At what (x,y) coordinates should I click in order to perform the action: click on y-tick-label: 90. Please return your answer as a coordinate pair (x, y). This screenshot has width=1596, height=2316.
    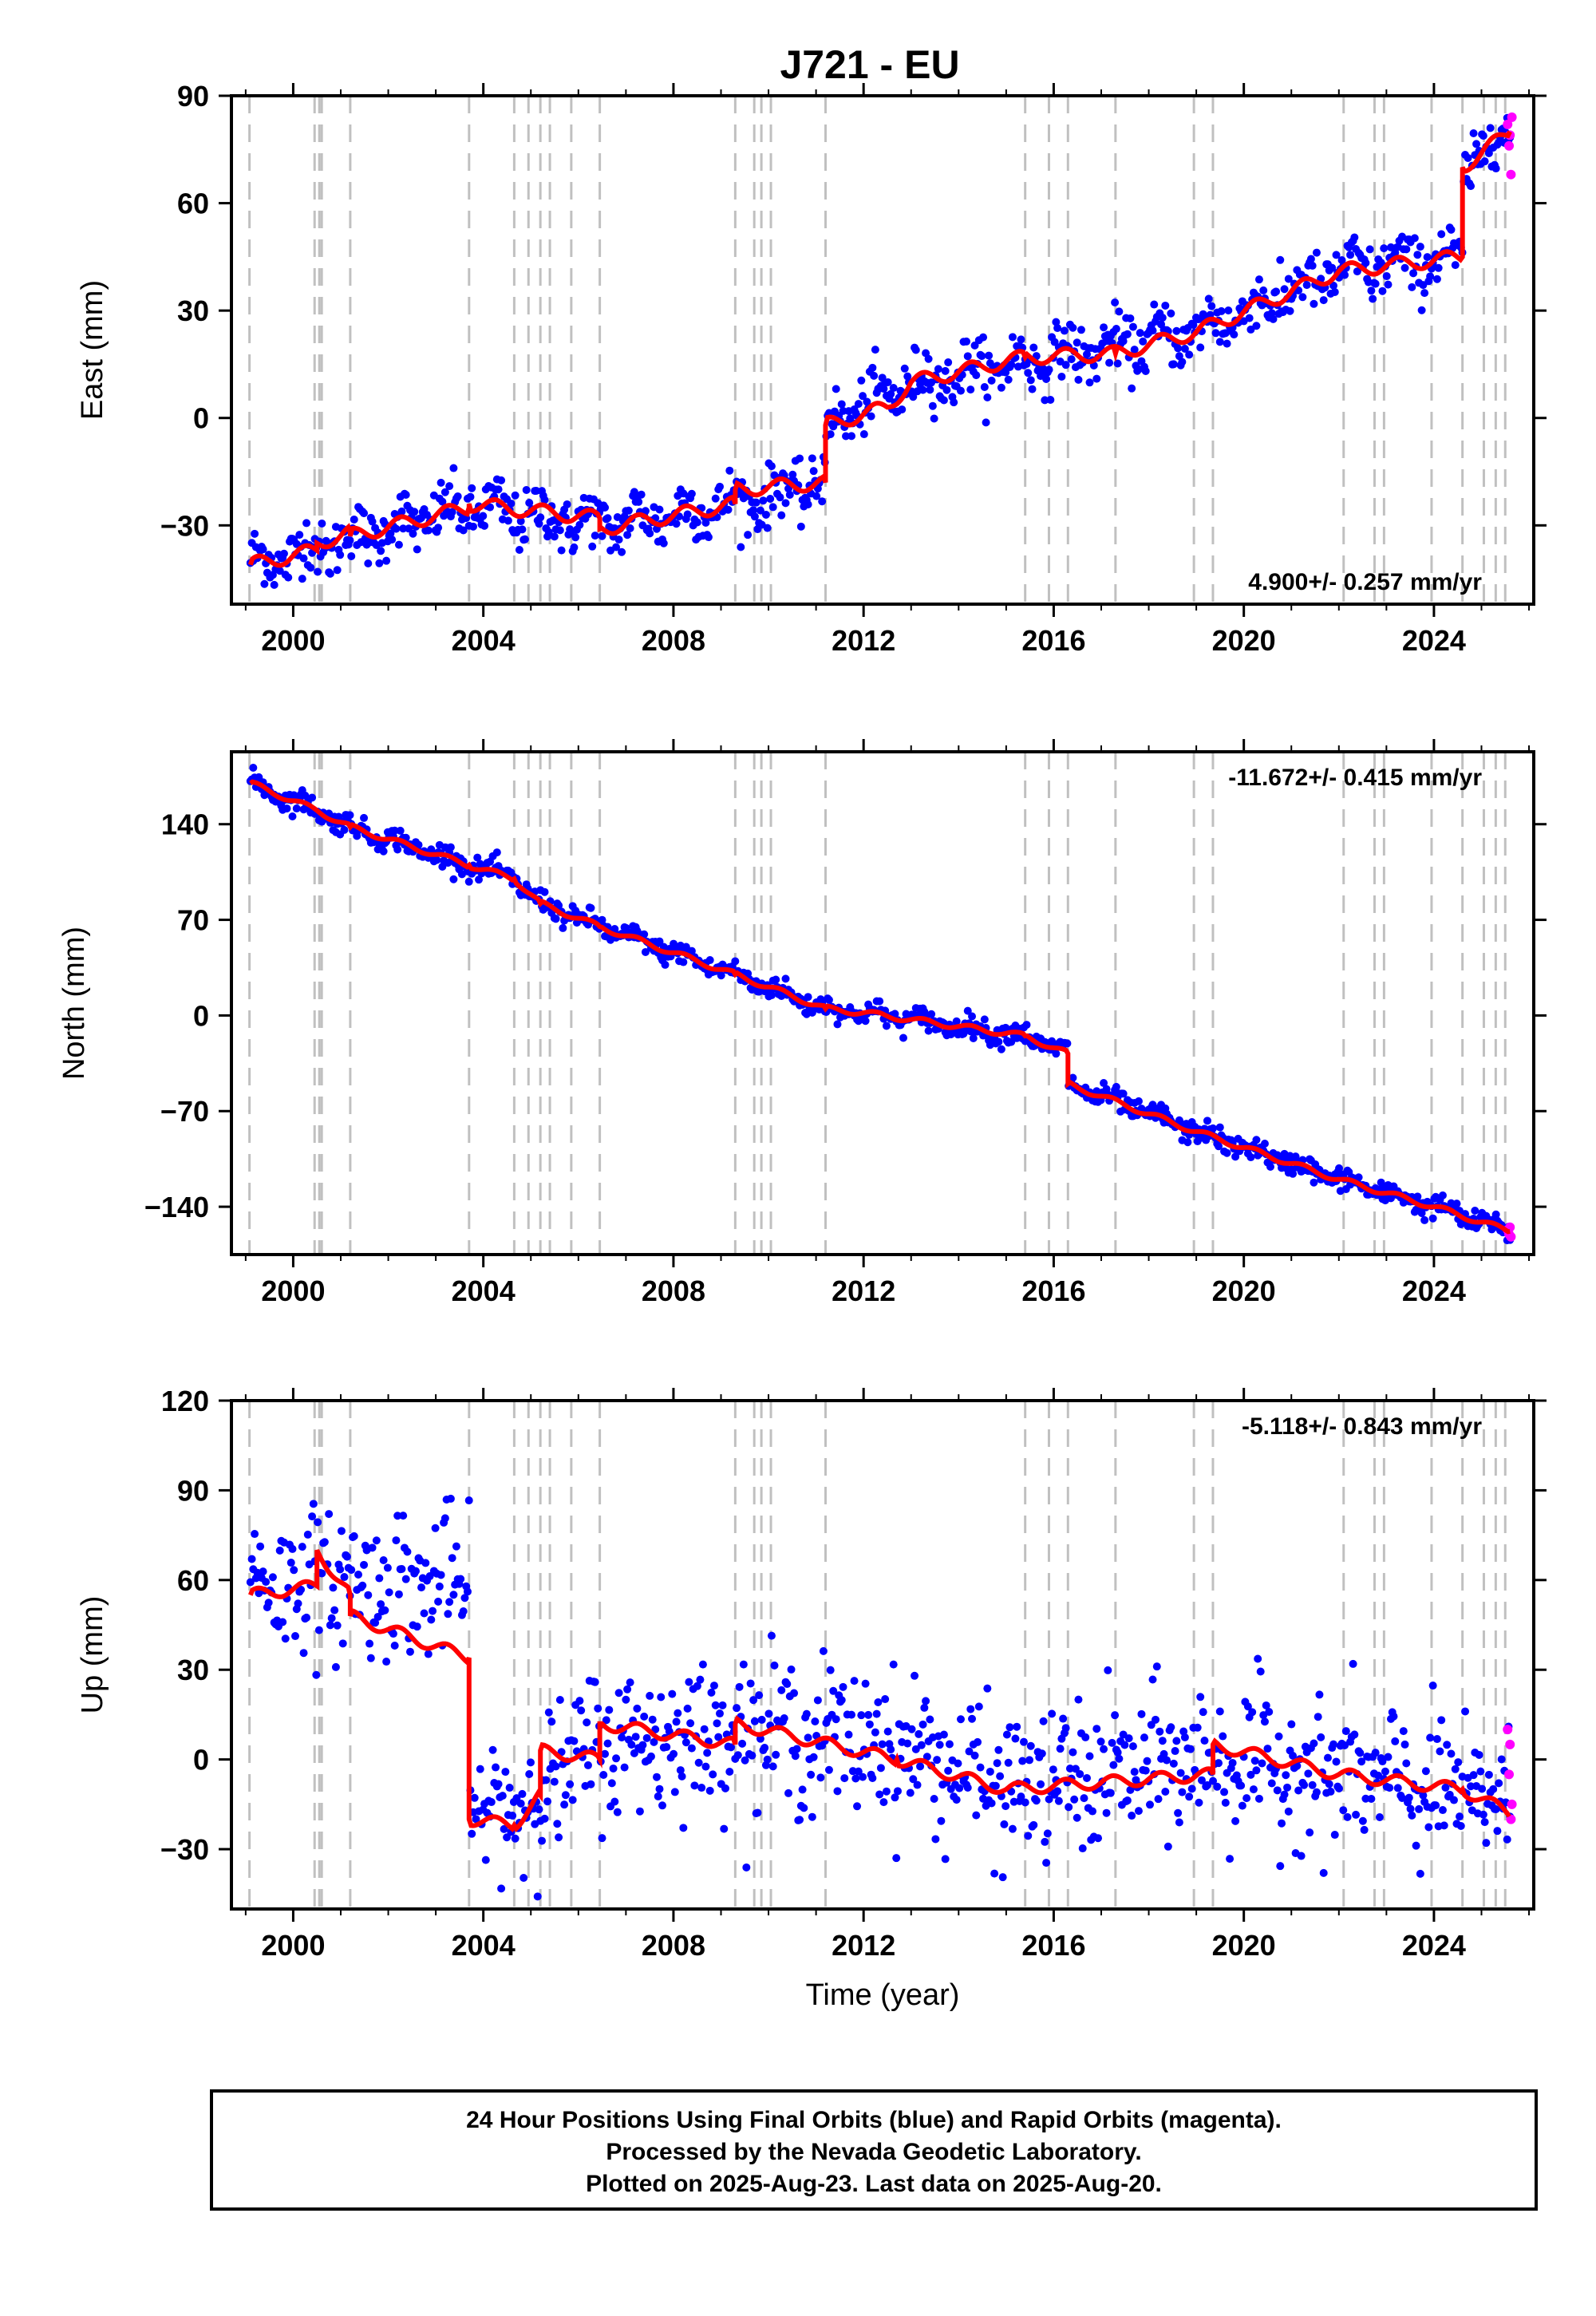
    Looking at the image, I should click on (193, 1490).